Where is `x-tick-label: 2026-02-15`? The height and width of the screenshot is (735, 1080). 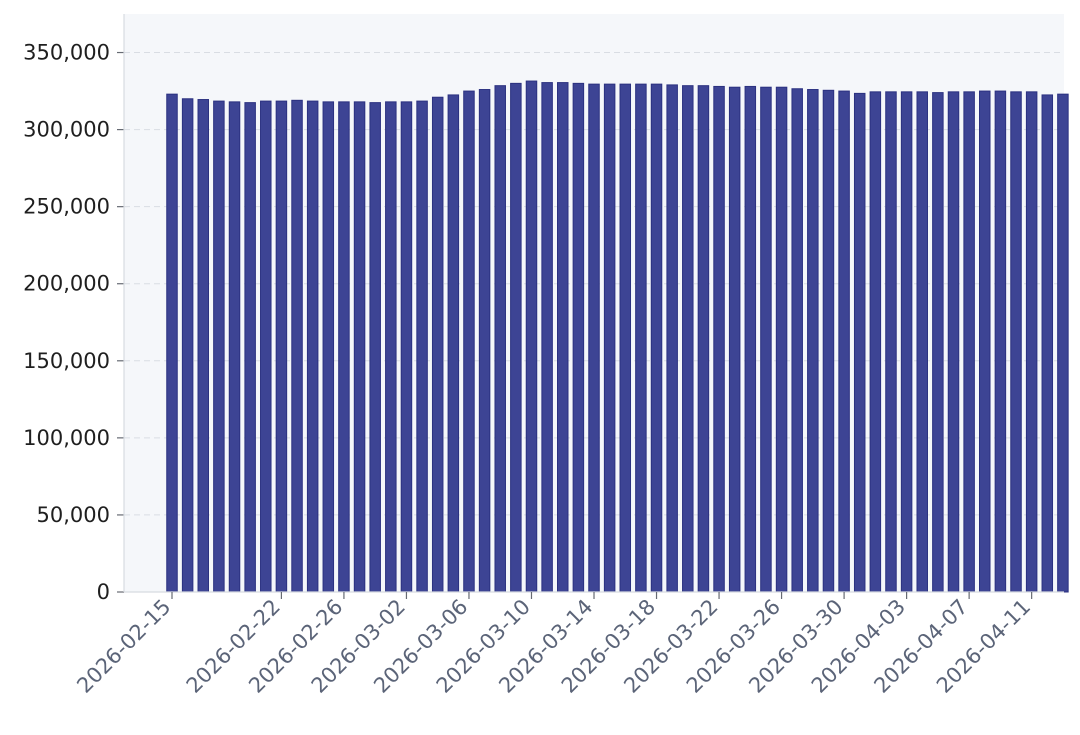 x-tick-label: 2026-02-15 is located at coordinates (123, 646).